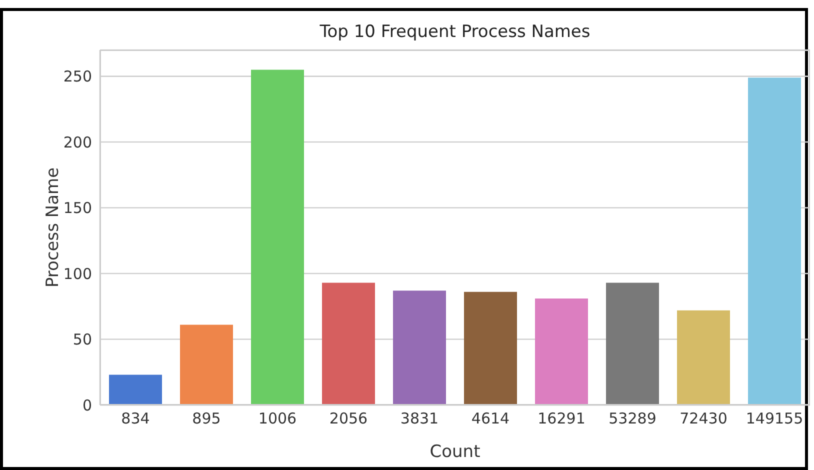 The width and height of the screenshot is (814, 470). What do you see at coordinates (632, 419) in the screenshot?
I see `x-tick-label: 53289` at bounding box center [632, 419].